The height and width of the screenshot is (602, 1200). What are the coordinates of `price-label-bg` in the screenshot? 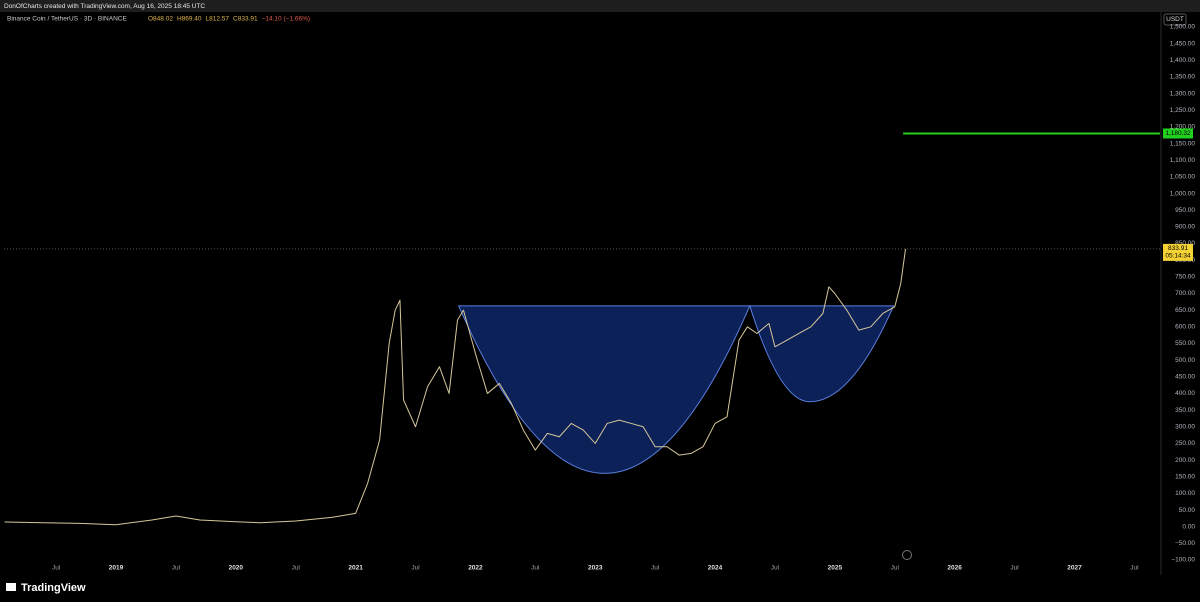 It's located at (1178, 252).